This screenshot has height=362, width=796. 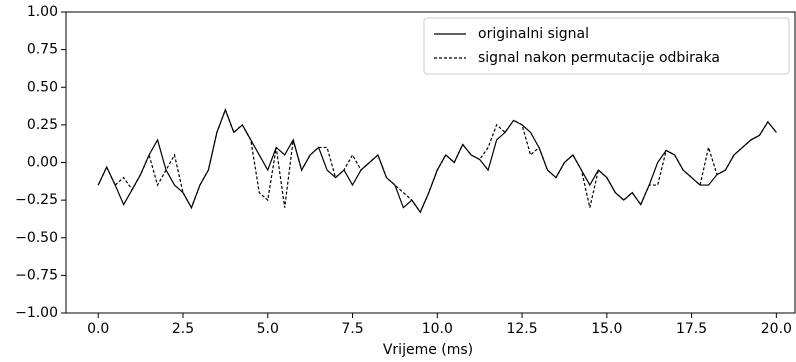 What do you see at coordinates (42, 125) in the screenshot?
I see `y-tick-label: 0.25` at bounding box center [42, 125].